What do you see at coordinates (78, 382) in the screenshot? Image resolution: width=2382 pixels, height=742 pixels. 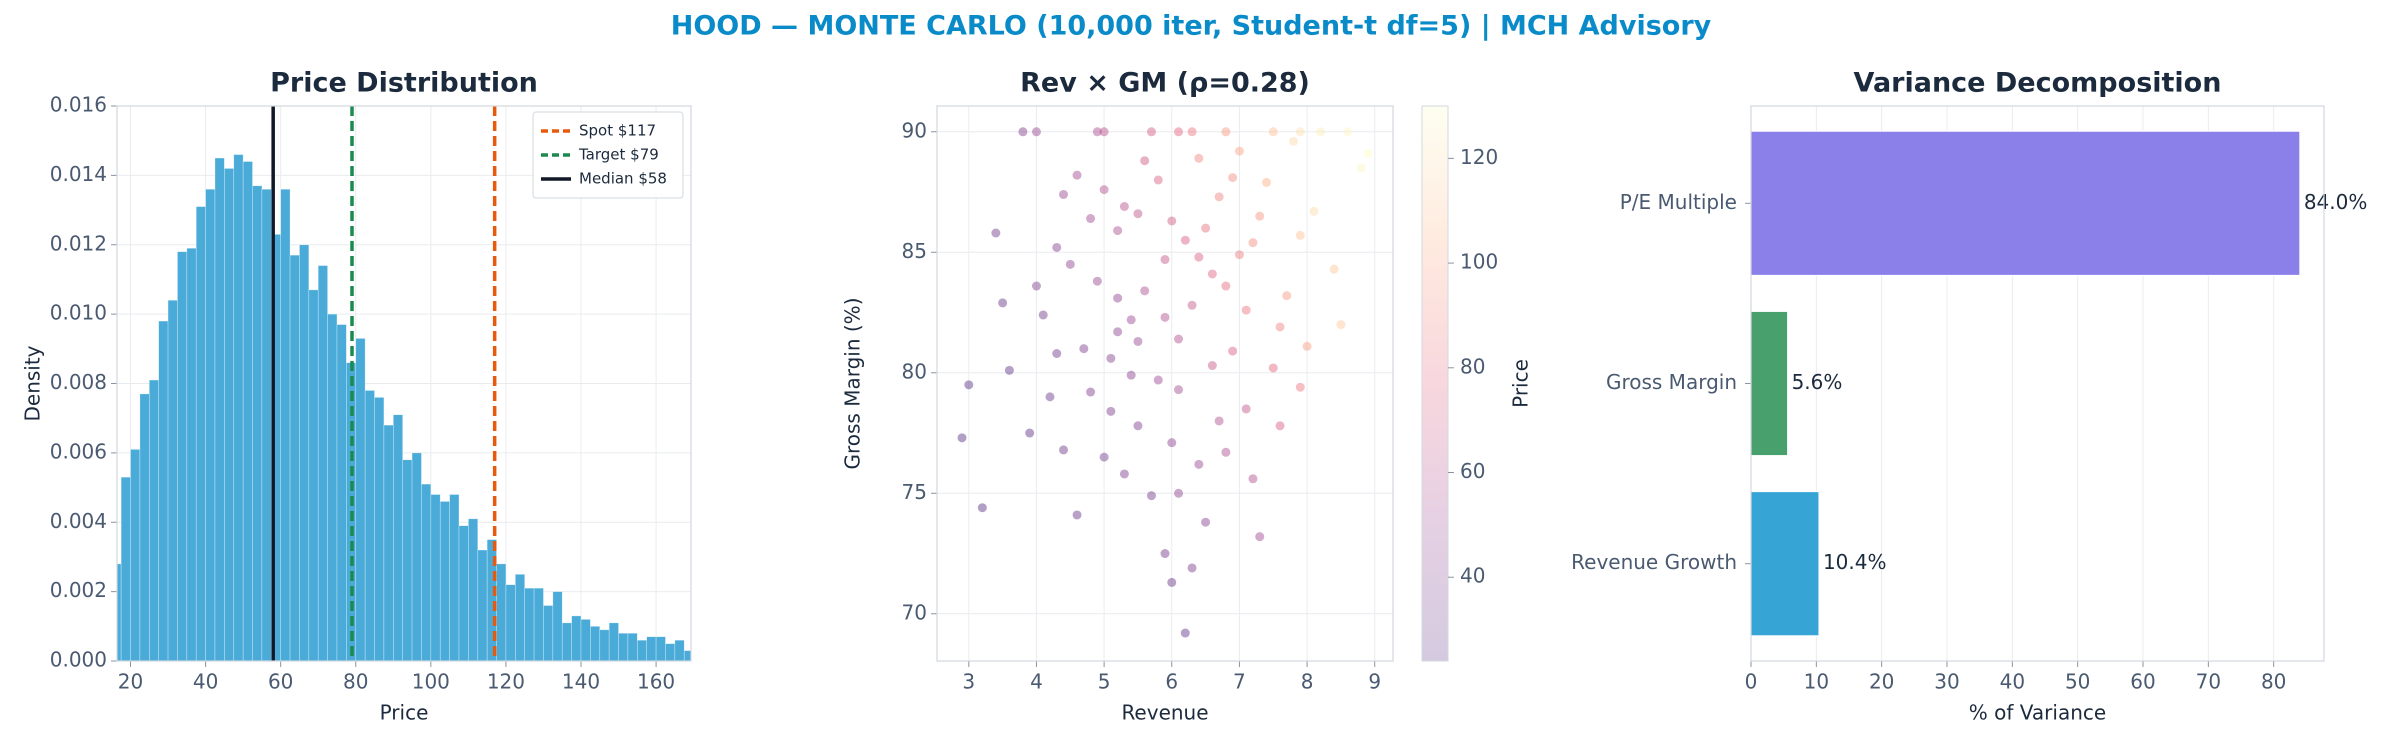 I see `y-tick-label: 0.008` at bounding box center [78, 382].